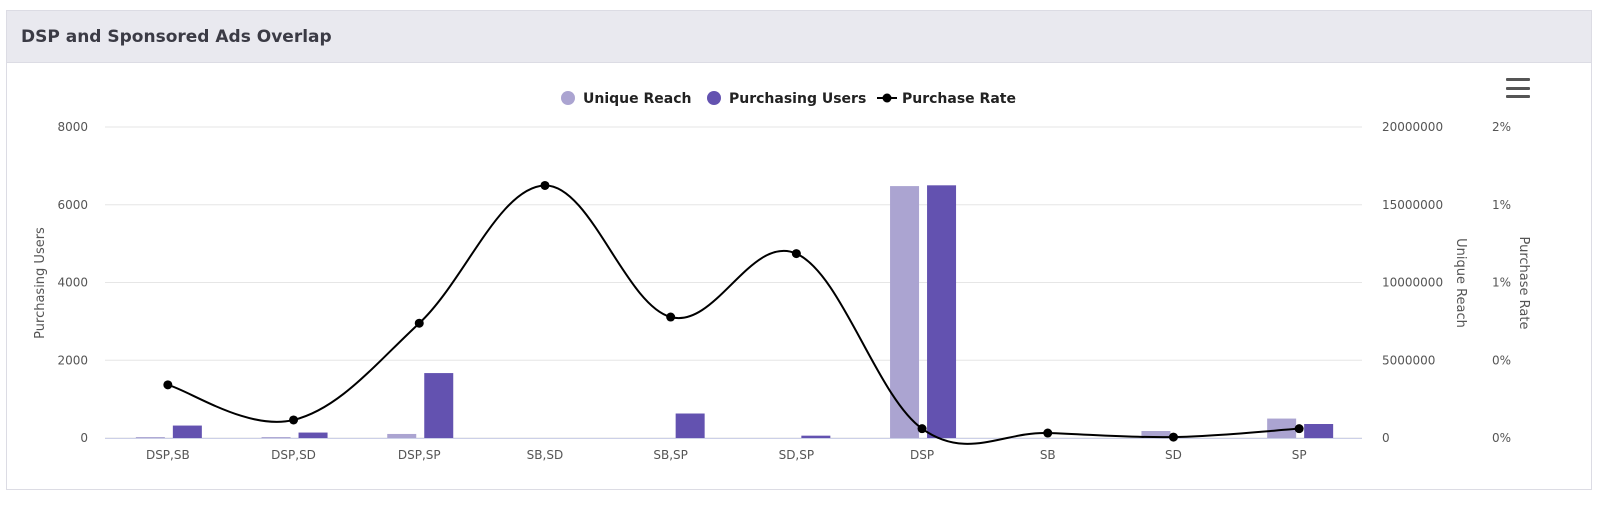 The width and height of the screenshot is (1600, 508). Describe the element at coordinates (1386, 438) in the screenshot. I see `reach-tick-label: 0` at that location.